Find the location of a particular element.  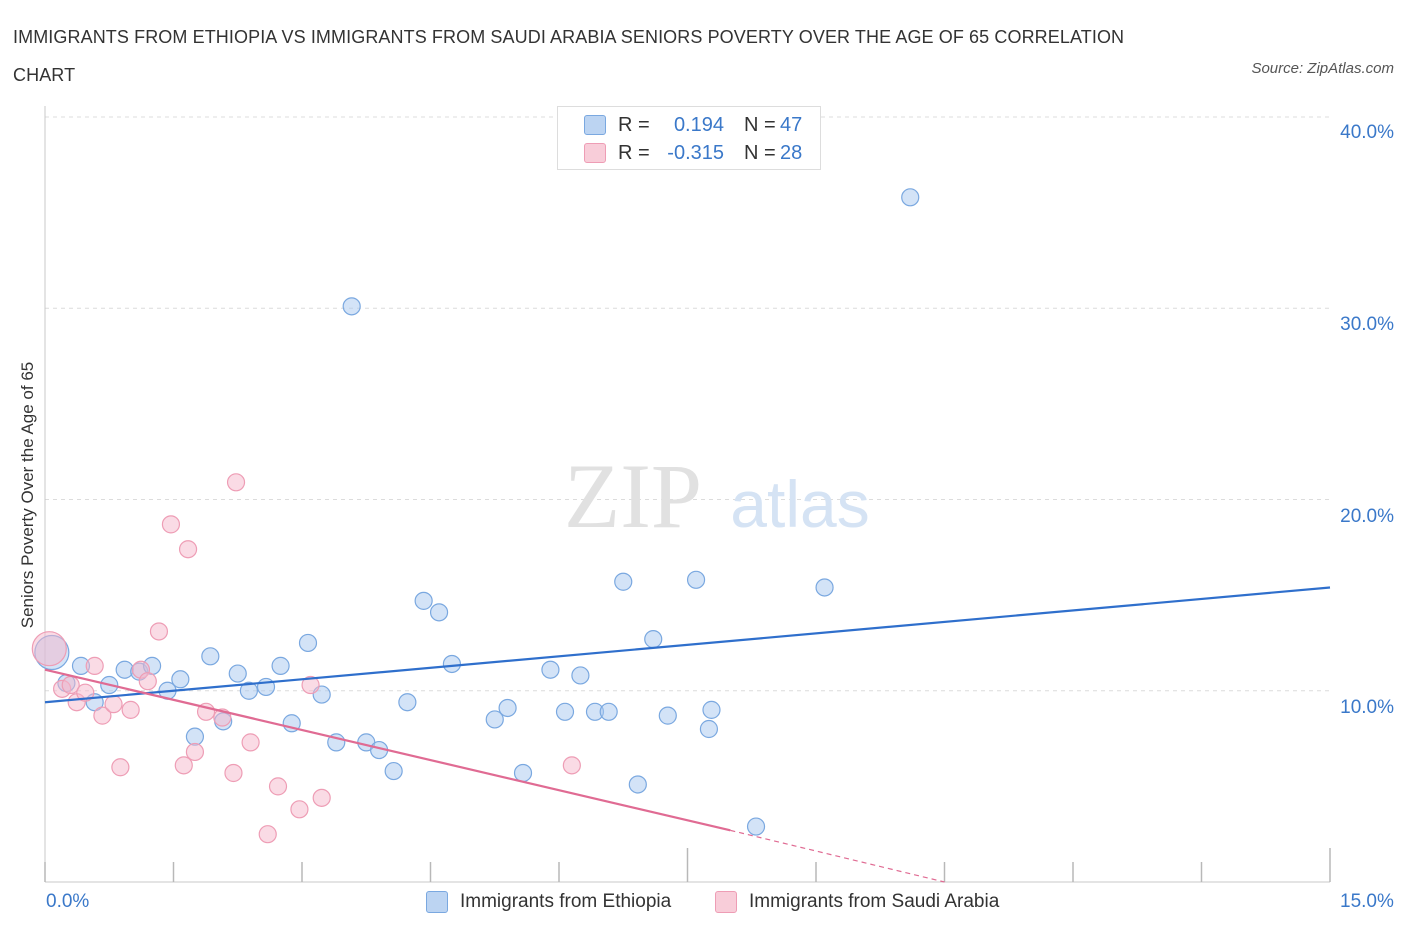

bottom-legend-ethiopia: Immigrants from Ethiopia is located at coordinates (548, 902).